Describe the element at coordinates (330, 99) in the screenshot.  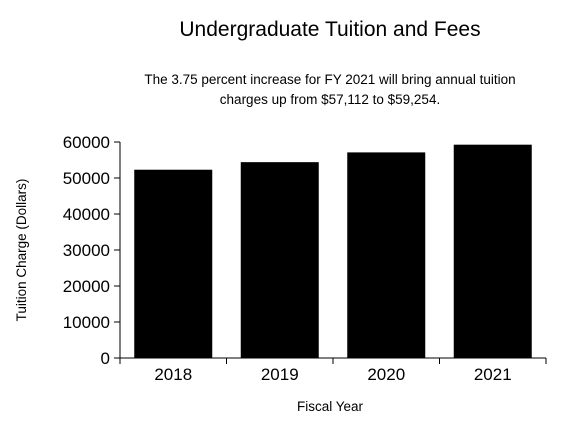
I see `chart-subtitle-line-2: charges up from $57,112 to $59,254.` at that location.